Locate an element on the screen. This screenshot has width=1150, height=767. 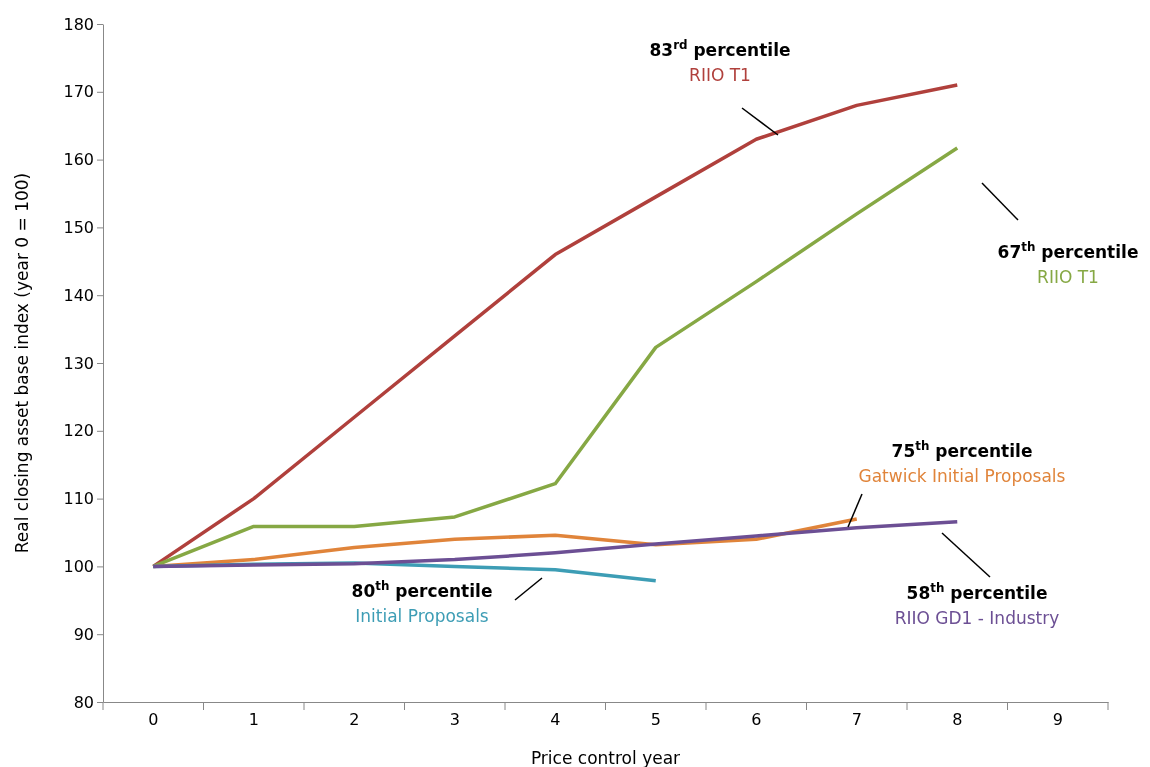
y-tick-label: 160 is located at coordinates (78, 160).